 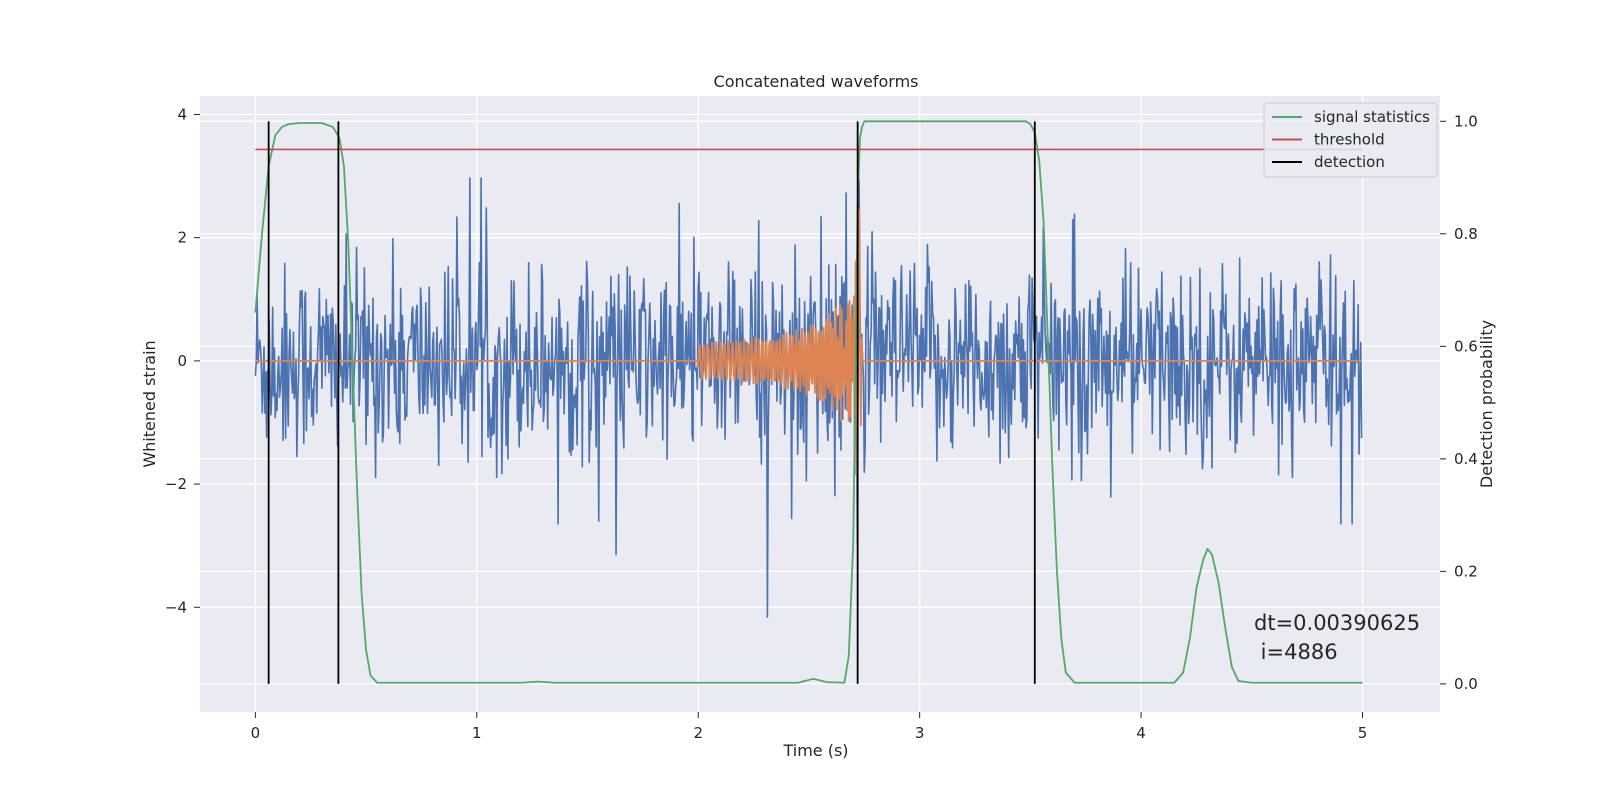 I want to click on legend-label-2: detection, so click(x=1349, y=162).